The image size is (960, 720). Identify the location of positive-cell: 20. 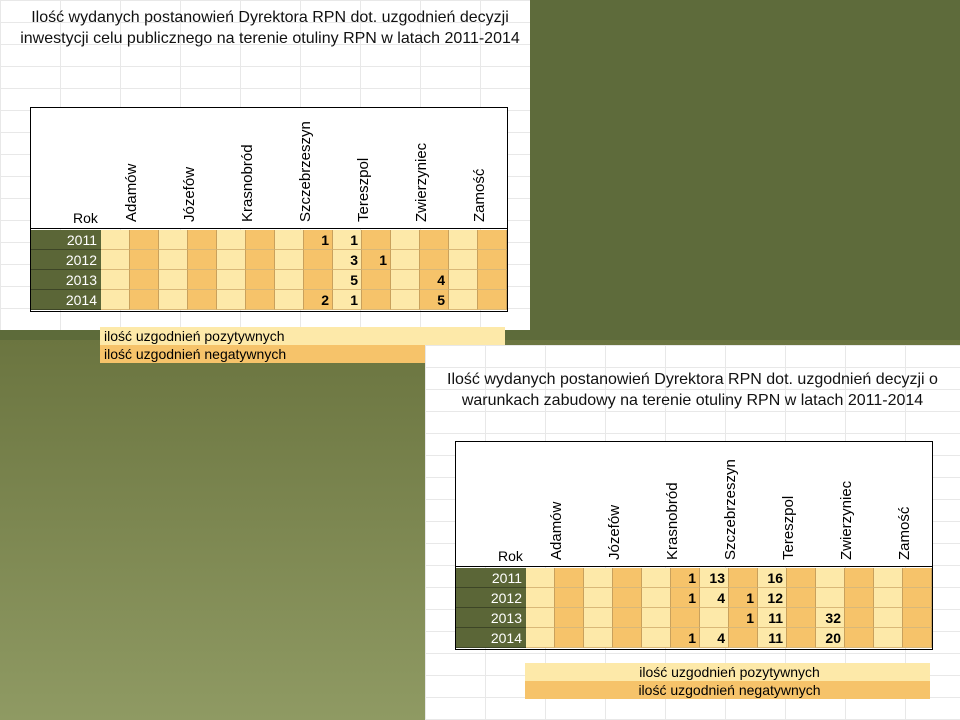
(830, 638).